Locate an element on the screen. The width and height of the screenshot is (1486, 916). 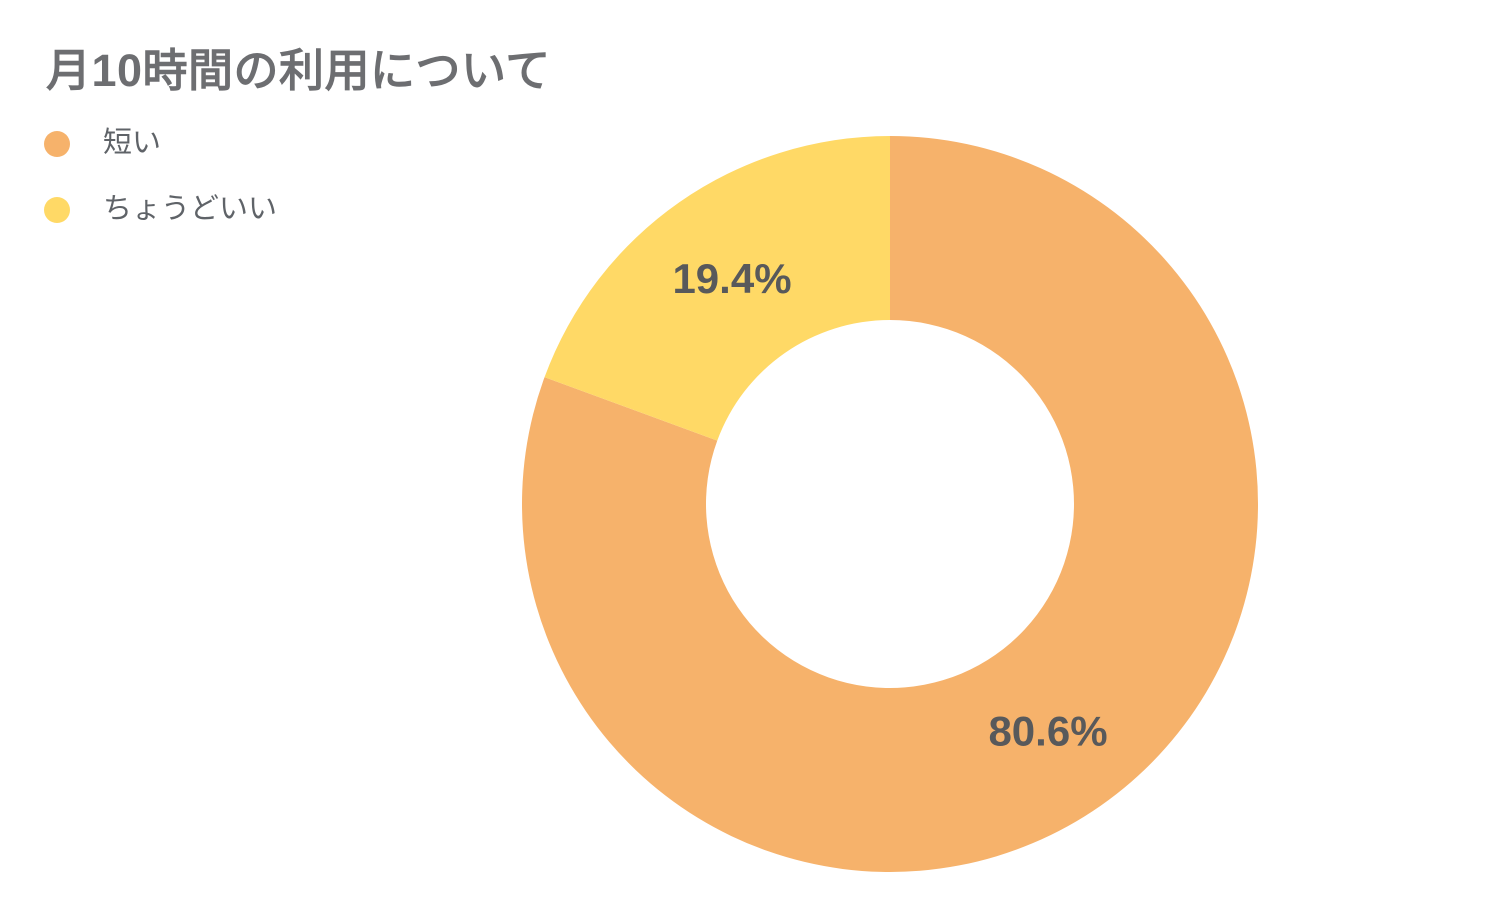
slice-label-0: 80.6% is located at coordinates (1047, 730).